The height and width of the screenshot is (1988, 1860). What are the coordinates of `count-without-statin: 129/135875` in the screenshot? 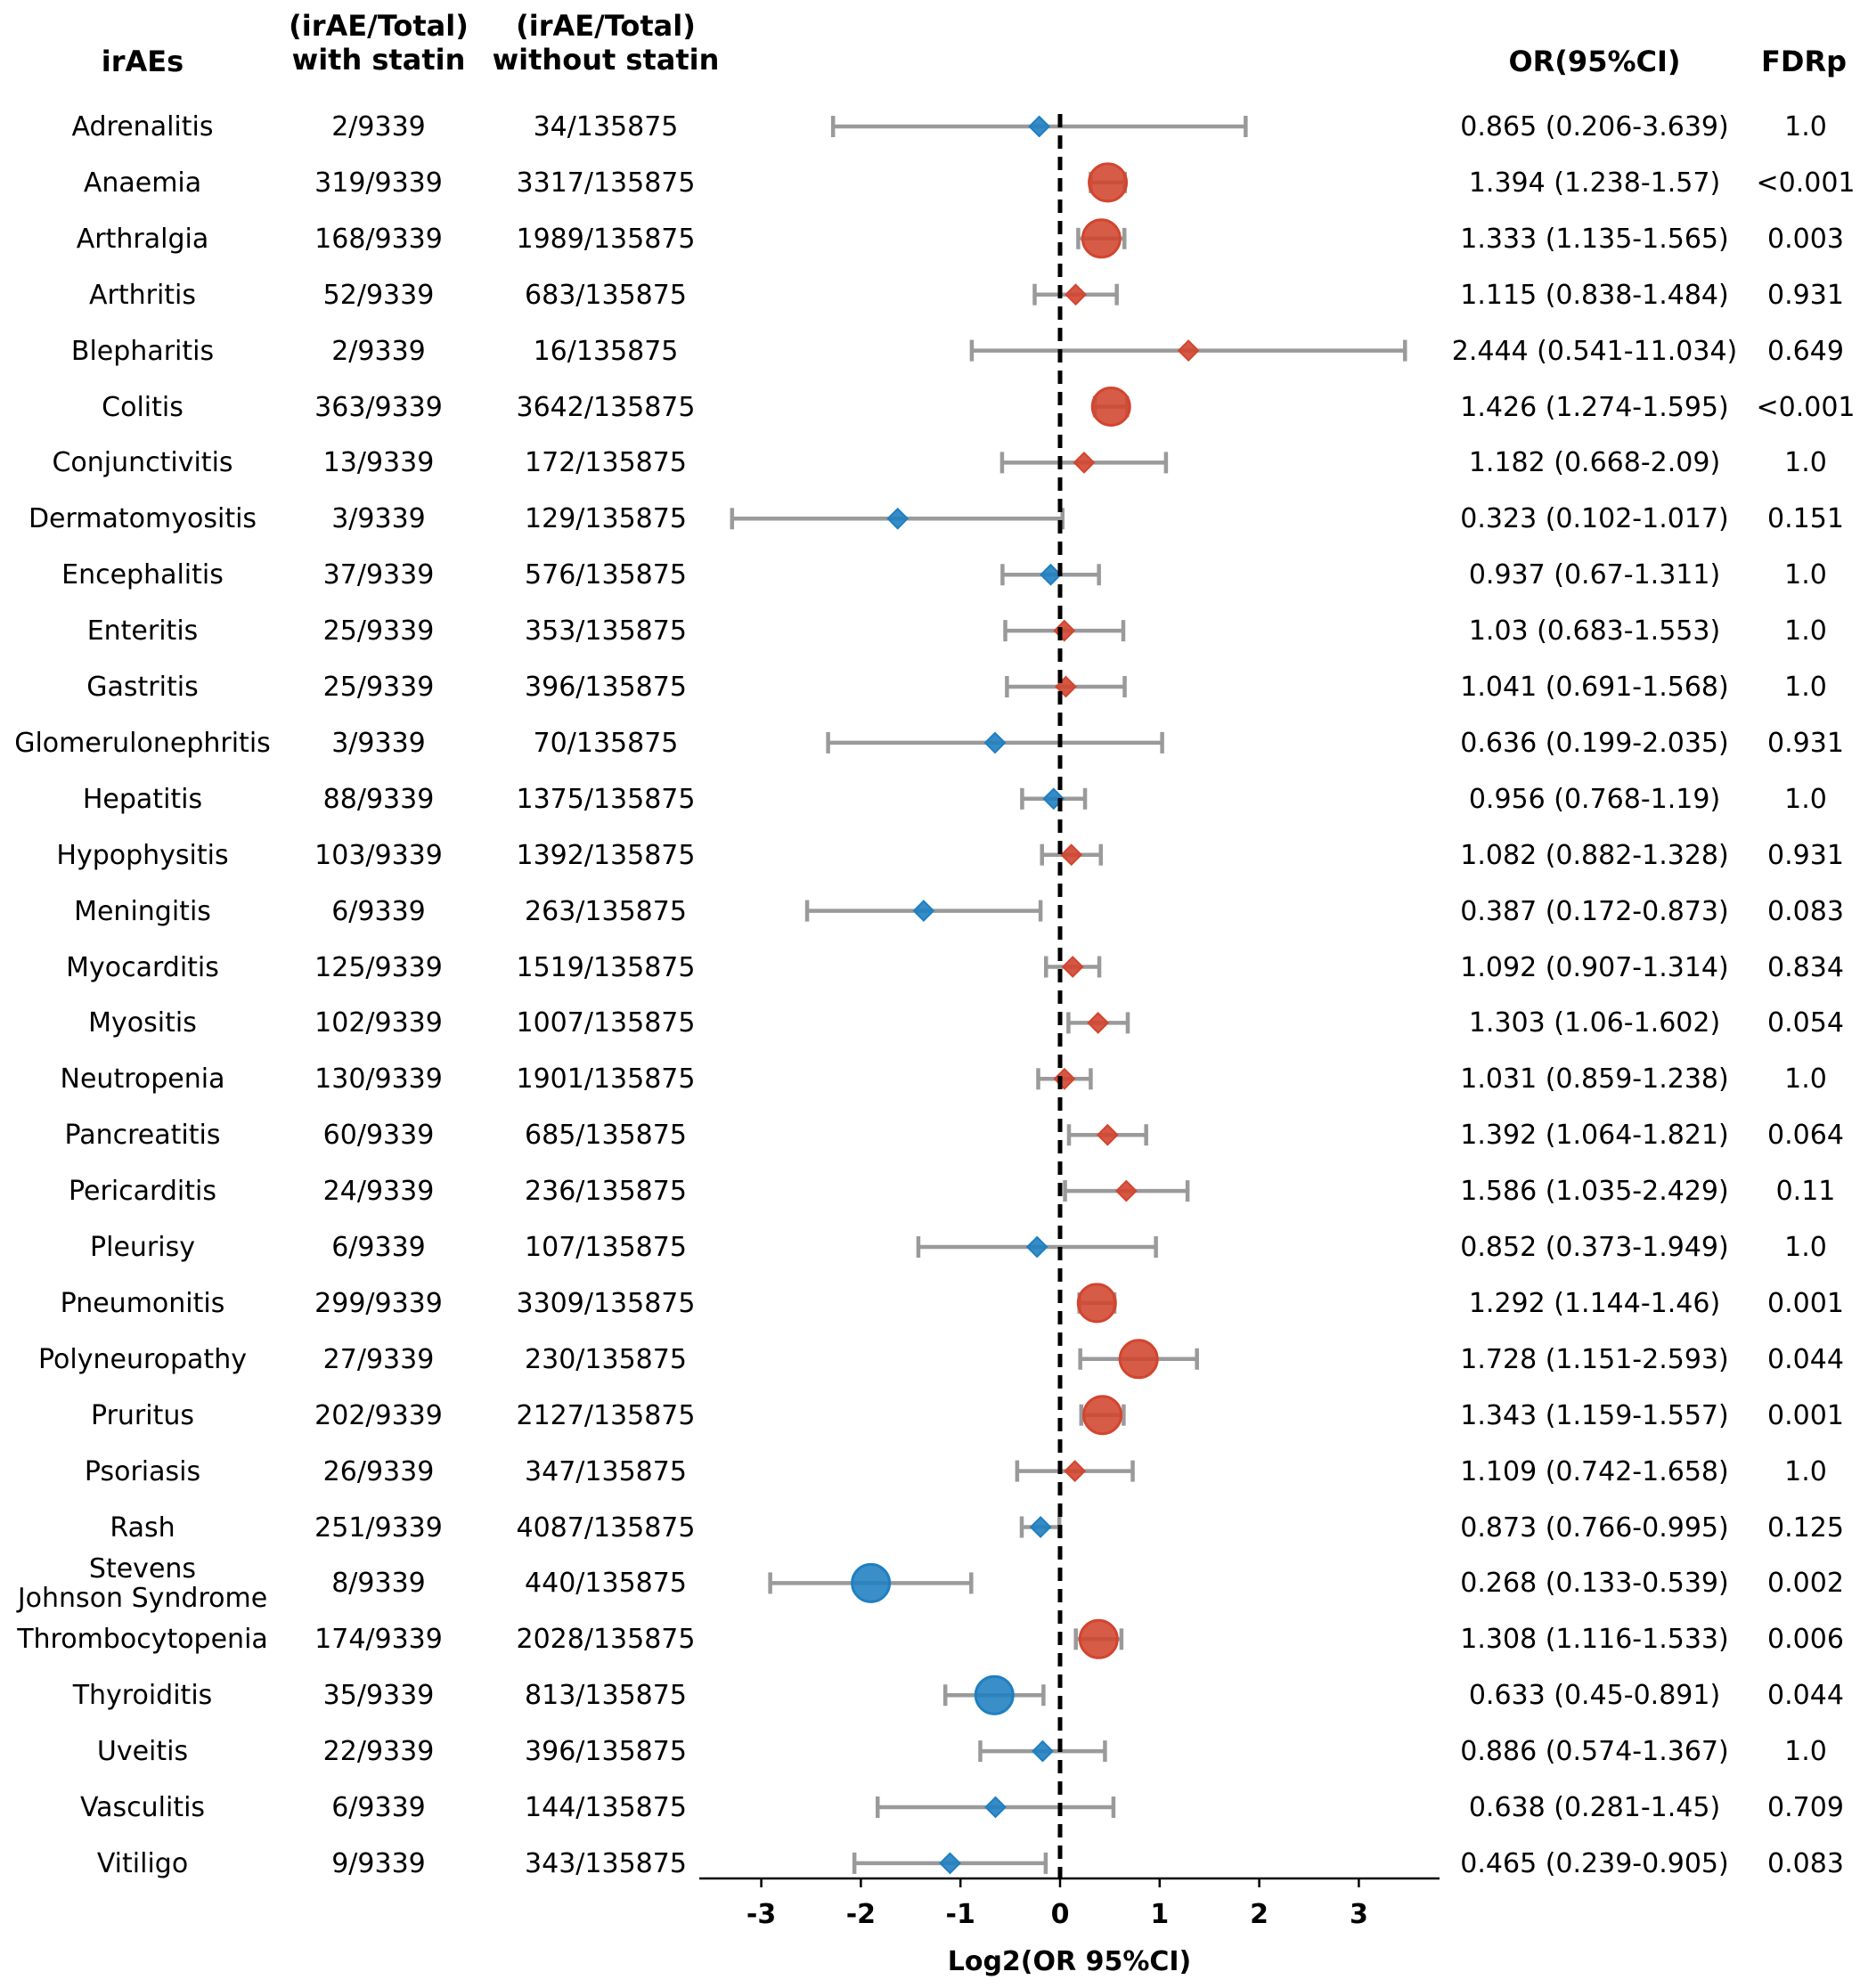 It's located at (606, 519).